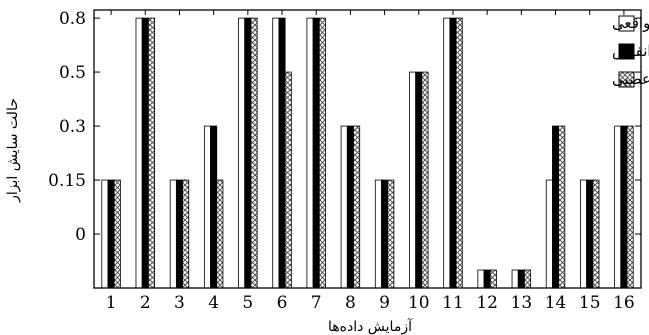 This screenshot has width=649, height=335. I want to click on y-tick-label: 0, so click(80, 235).